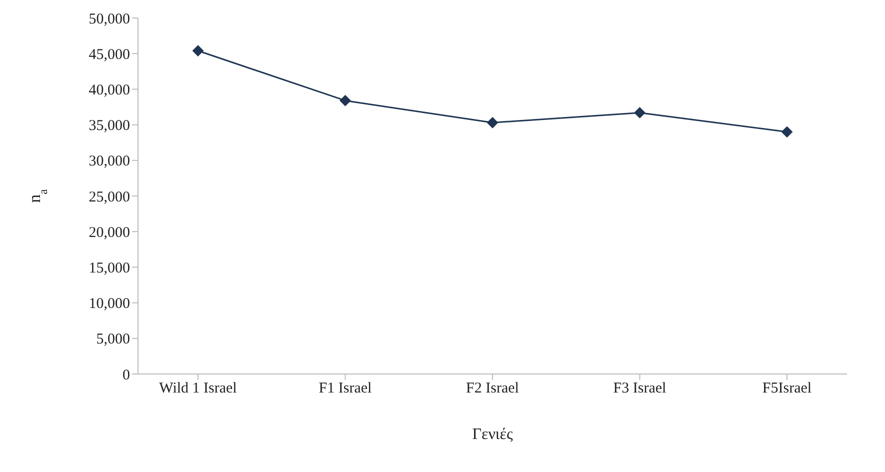 The image size is (885, 472). I want to click on y-tick-label: 50,000, so click(109, 19).